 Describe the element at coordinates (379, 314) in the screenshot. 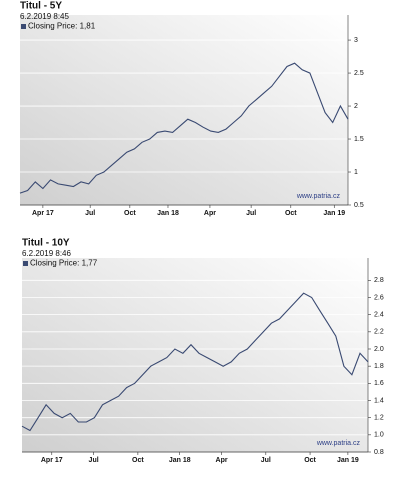

I see `y-tick-label: 2.4` at that location.